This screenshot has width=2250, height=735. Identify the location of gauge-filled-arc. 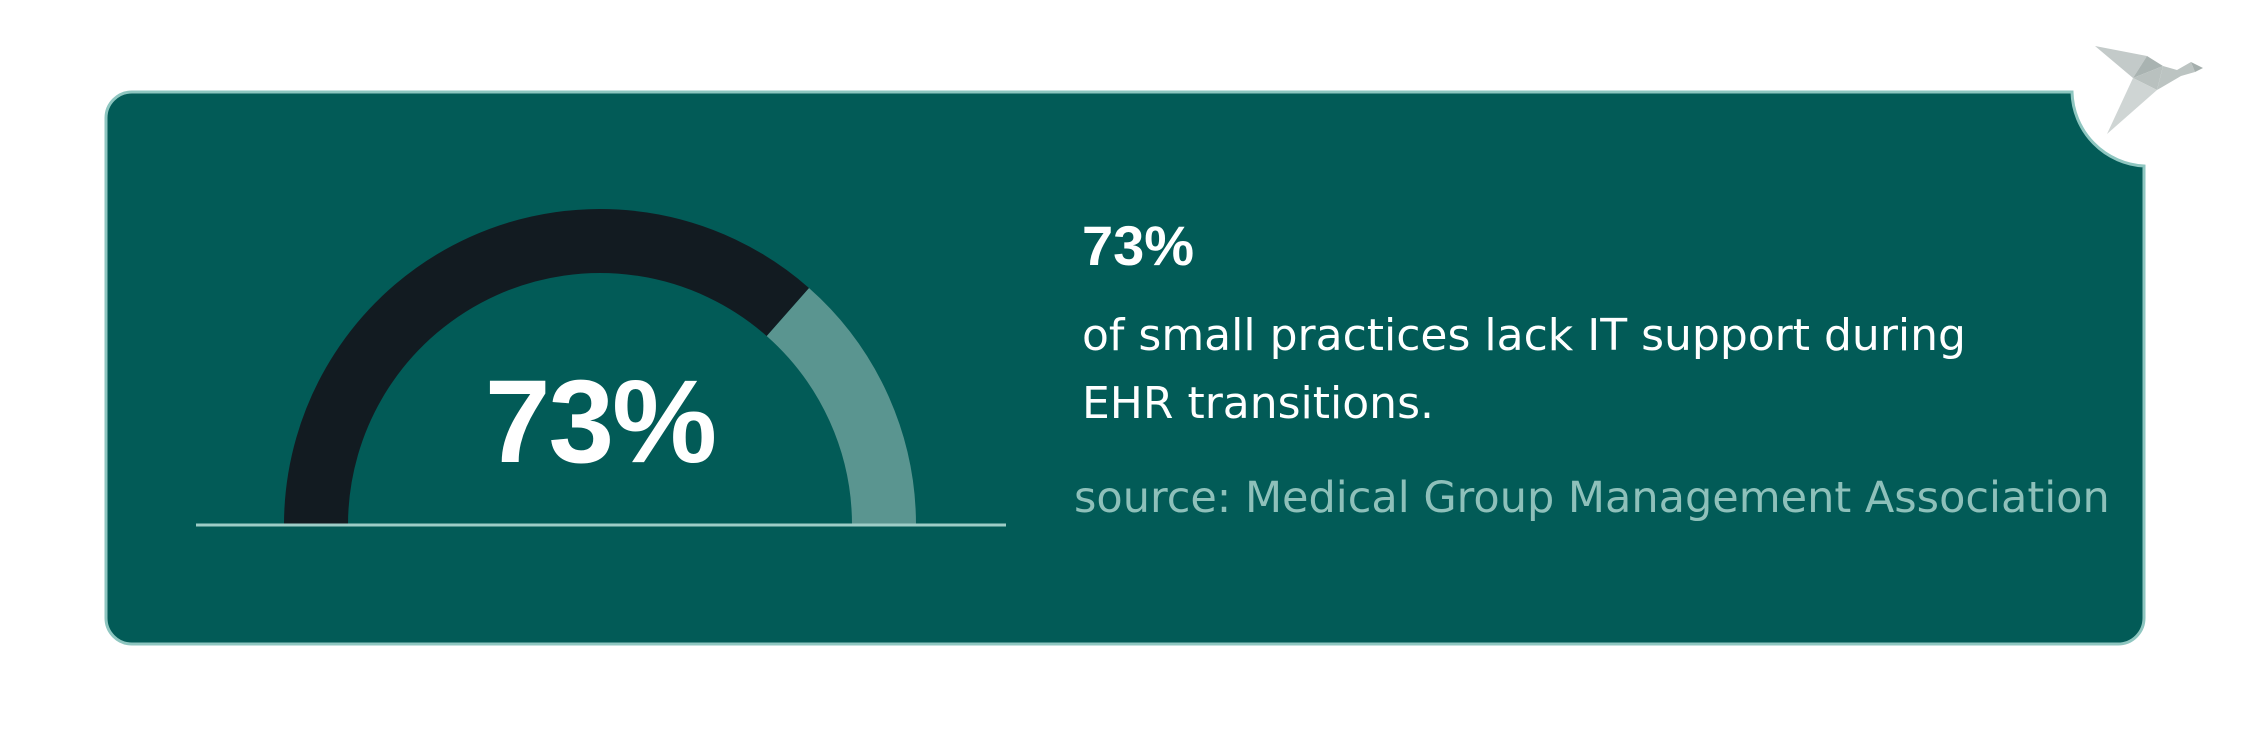
(546, 367).